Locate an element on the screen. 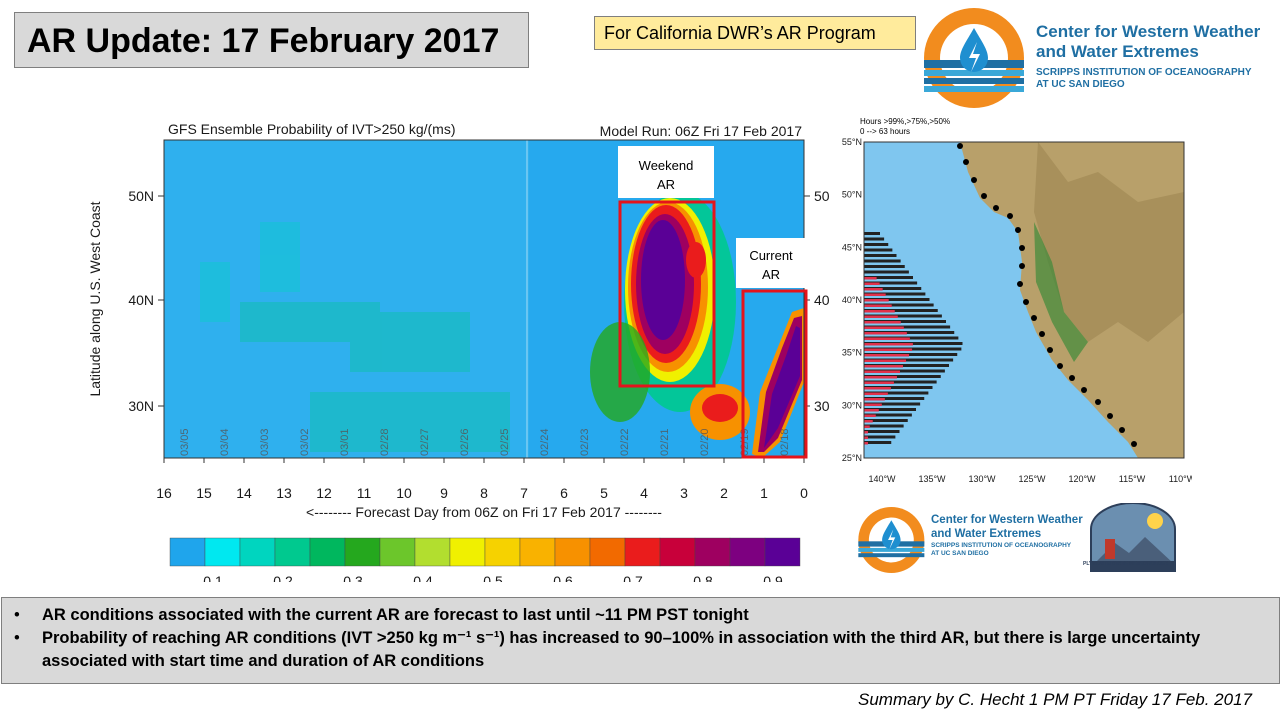 The image size is (1280, 720). lat-tick-label: 45°N is located at coordinates (852, 247).